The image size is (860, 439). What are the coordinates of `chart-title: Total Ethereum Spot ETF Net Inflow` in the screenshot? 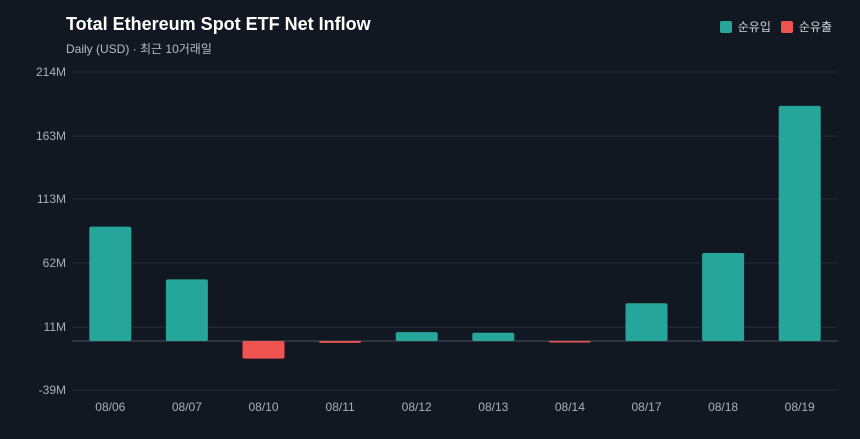 It's located at (218, 24).